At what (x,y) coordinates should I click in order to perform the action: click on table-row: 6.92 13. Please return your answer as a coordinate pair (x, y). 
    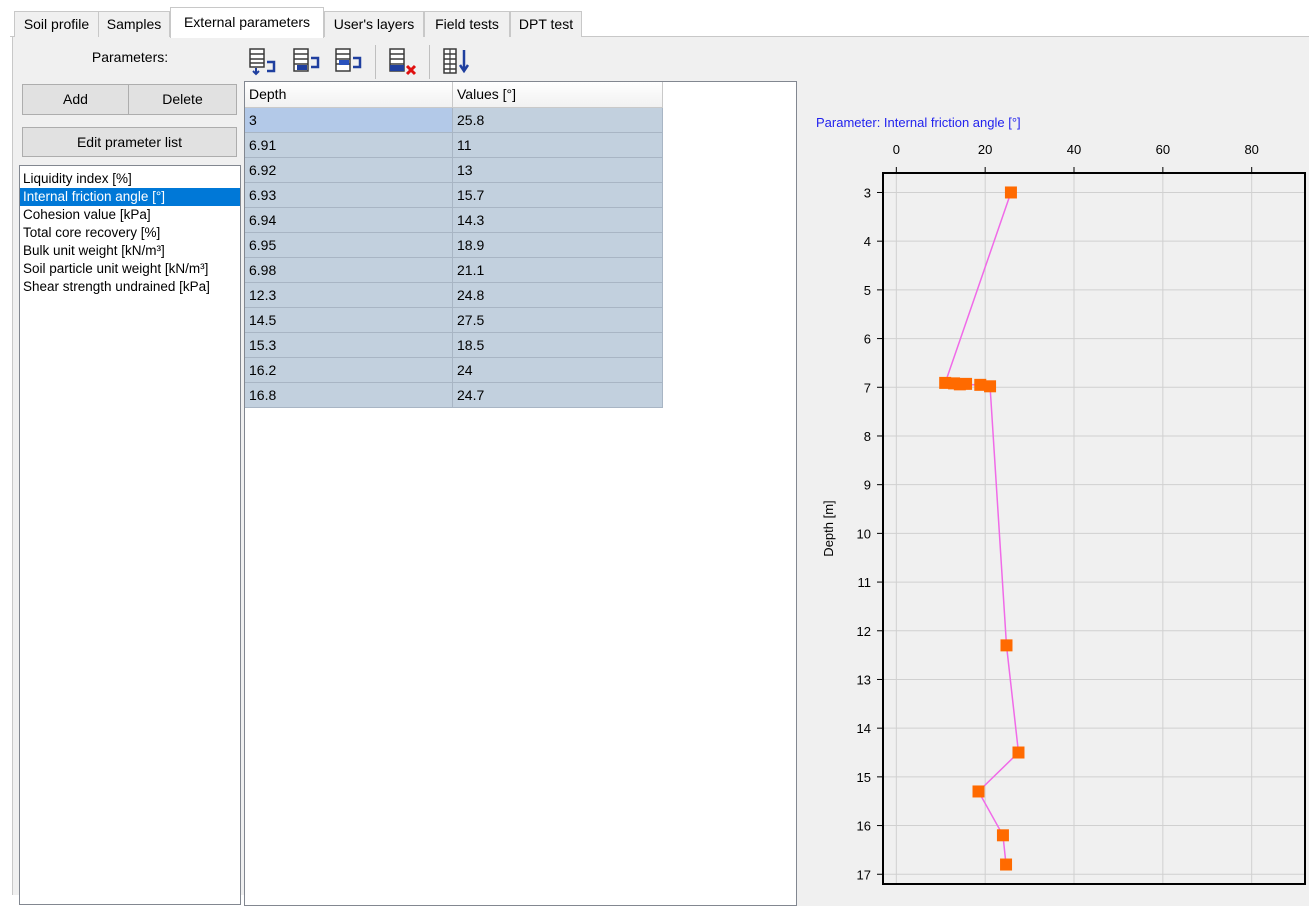
    Looking at the image, I should click on (454, 170).